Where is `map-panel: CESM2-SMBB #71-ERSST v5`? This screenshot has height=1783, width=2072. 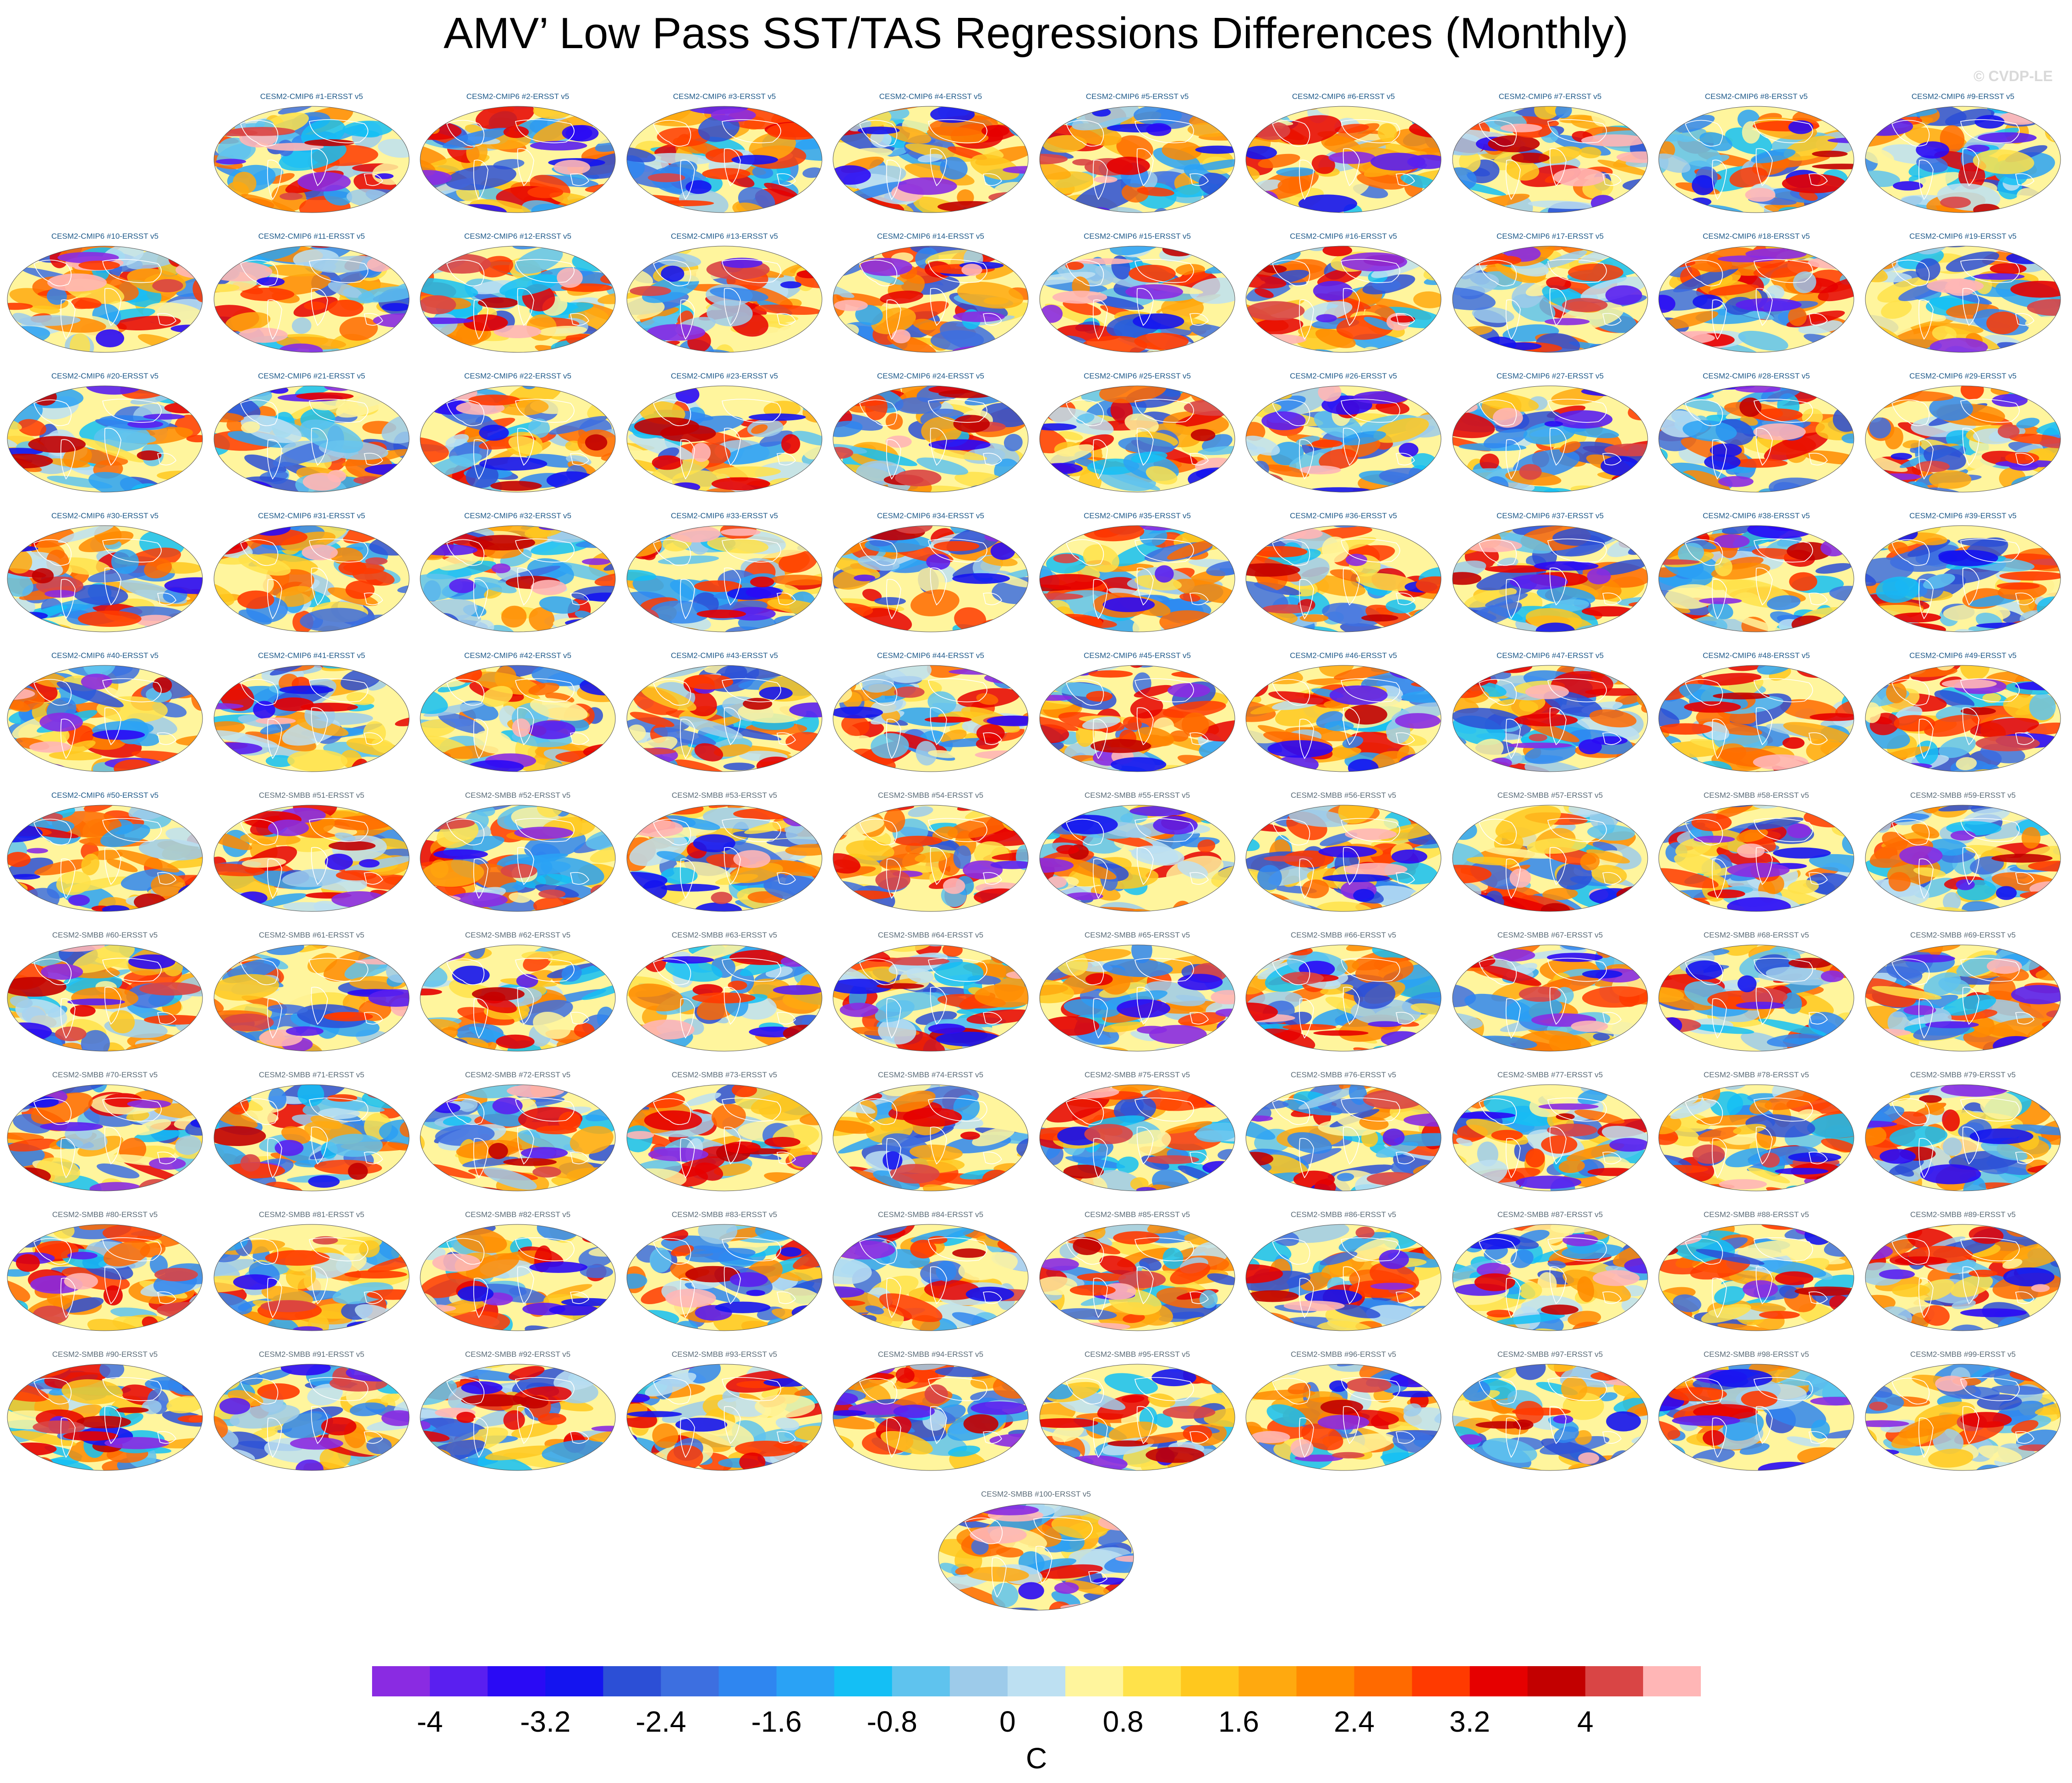
map-panel: CESM2-SMBB #71-ERSST v5 is located at coordinates (311, 1138).